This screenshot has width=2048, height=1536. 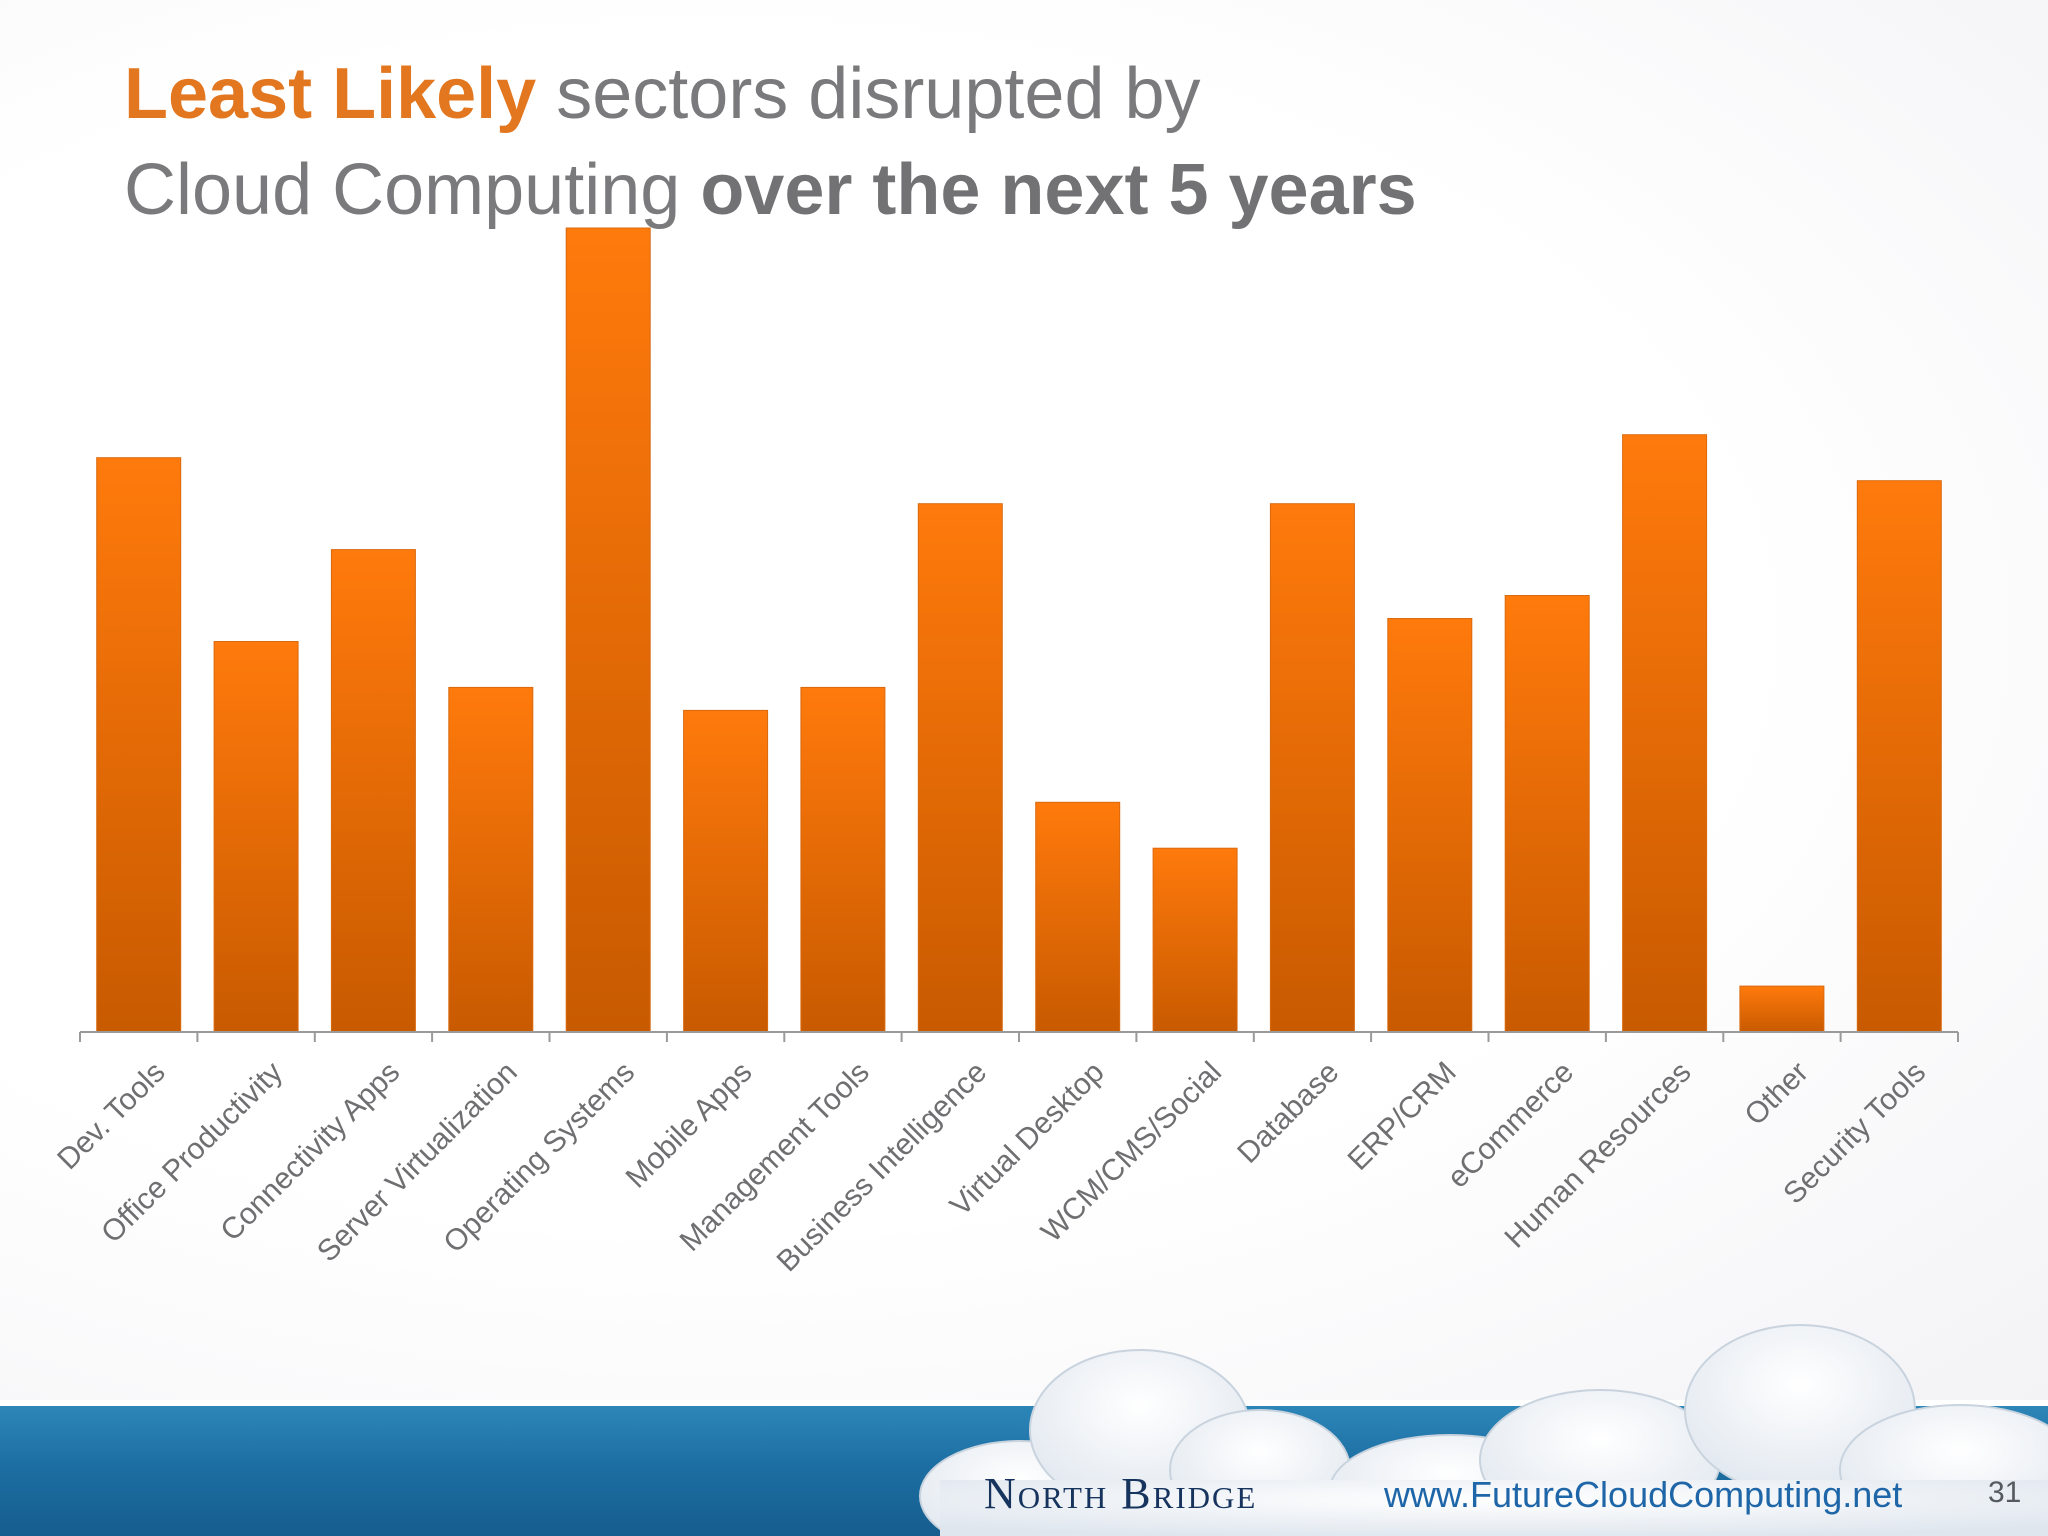 I want to click on title-highlight: Least Likely, so click(x=330, y=94).